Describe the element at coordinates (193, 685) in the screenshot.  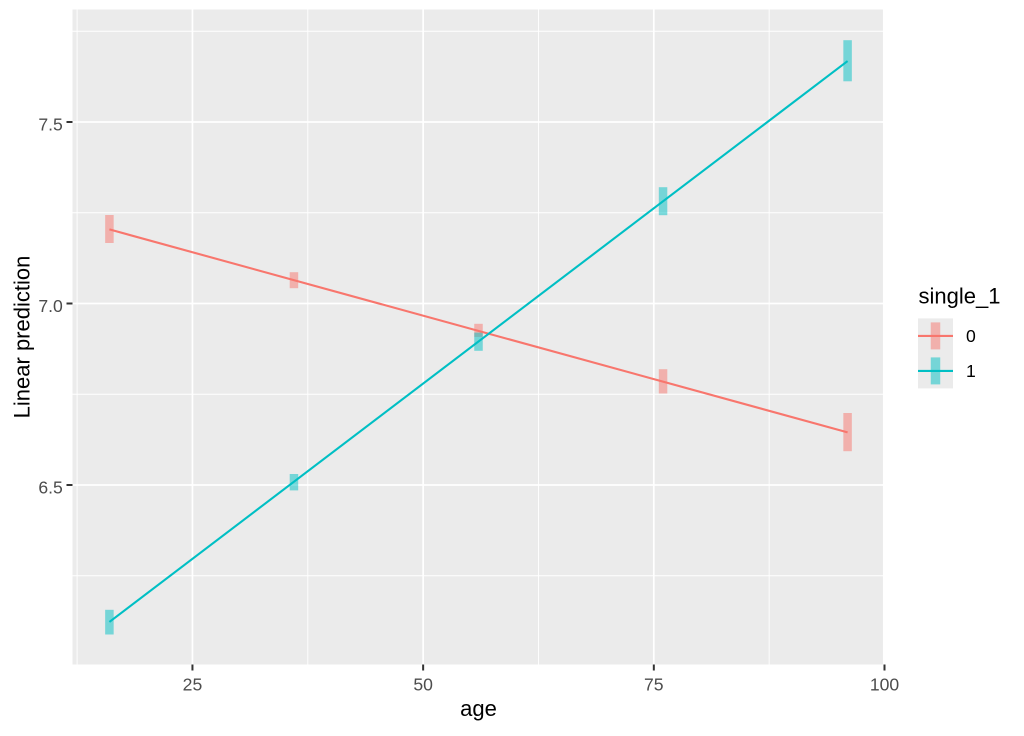
I see `svg-text: 25` at that location.